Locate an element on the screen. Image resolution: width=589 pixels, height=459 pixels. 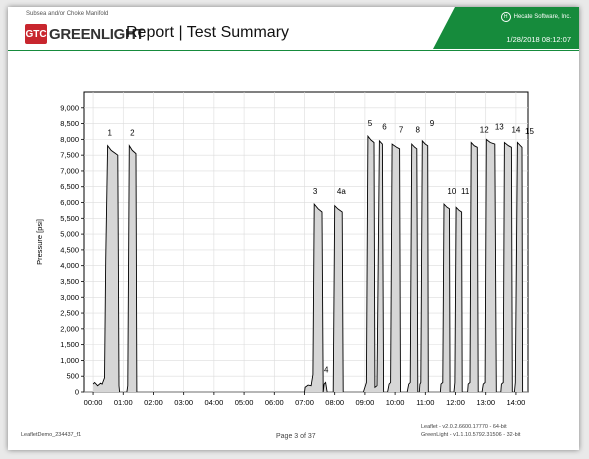
test-label-14: 14 is located at coordinates (515, 129).